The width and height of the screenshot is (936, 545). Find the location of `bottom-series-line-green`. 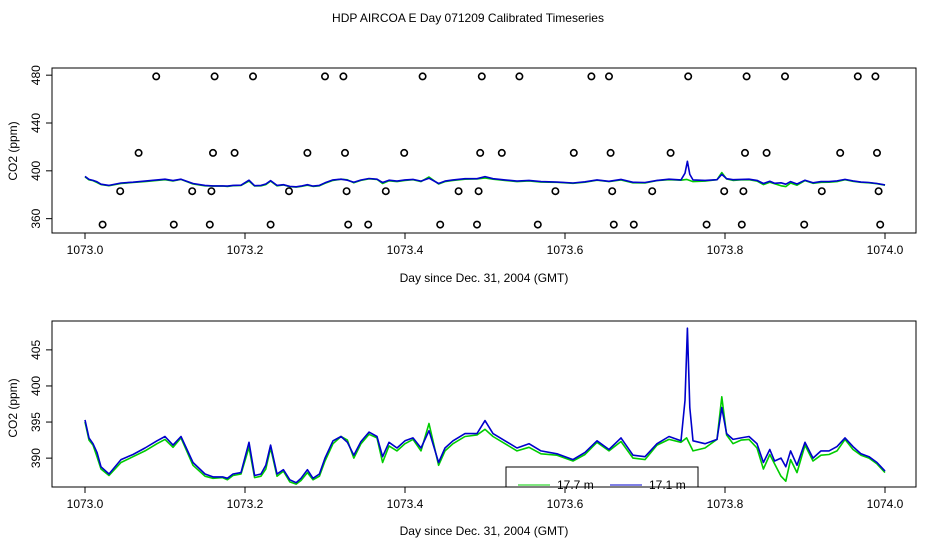

bottom-series-line-green is located at coordinates (485, 440).